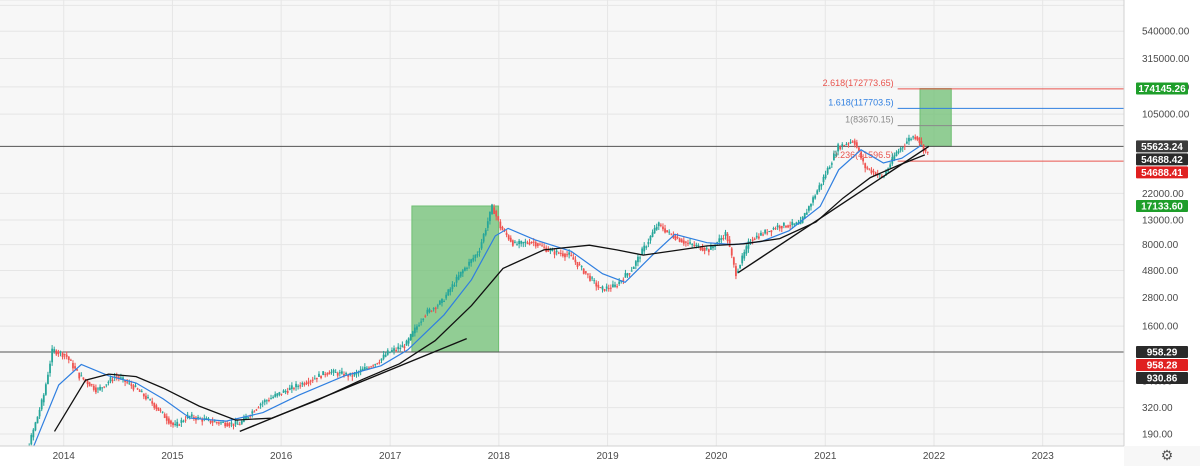  I want to click on gear-icon: ⚙, so click(1167, 455).